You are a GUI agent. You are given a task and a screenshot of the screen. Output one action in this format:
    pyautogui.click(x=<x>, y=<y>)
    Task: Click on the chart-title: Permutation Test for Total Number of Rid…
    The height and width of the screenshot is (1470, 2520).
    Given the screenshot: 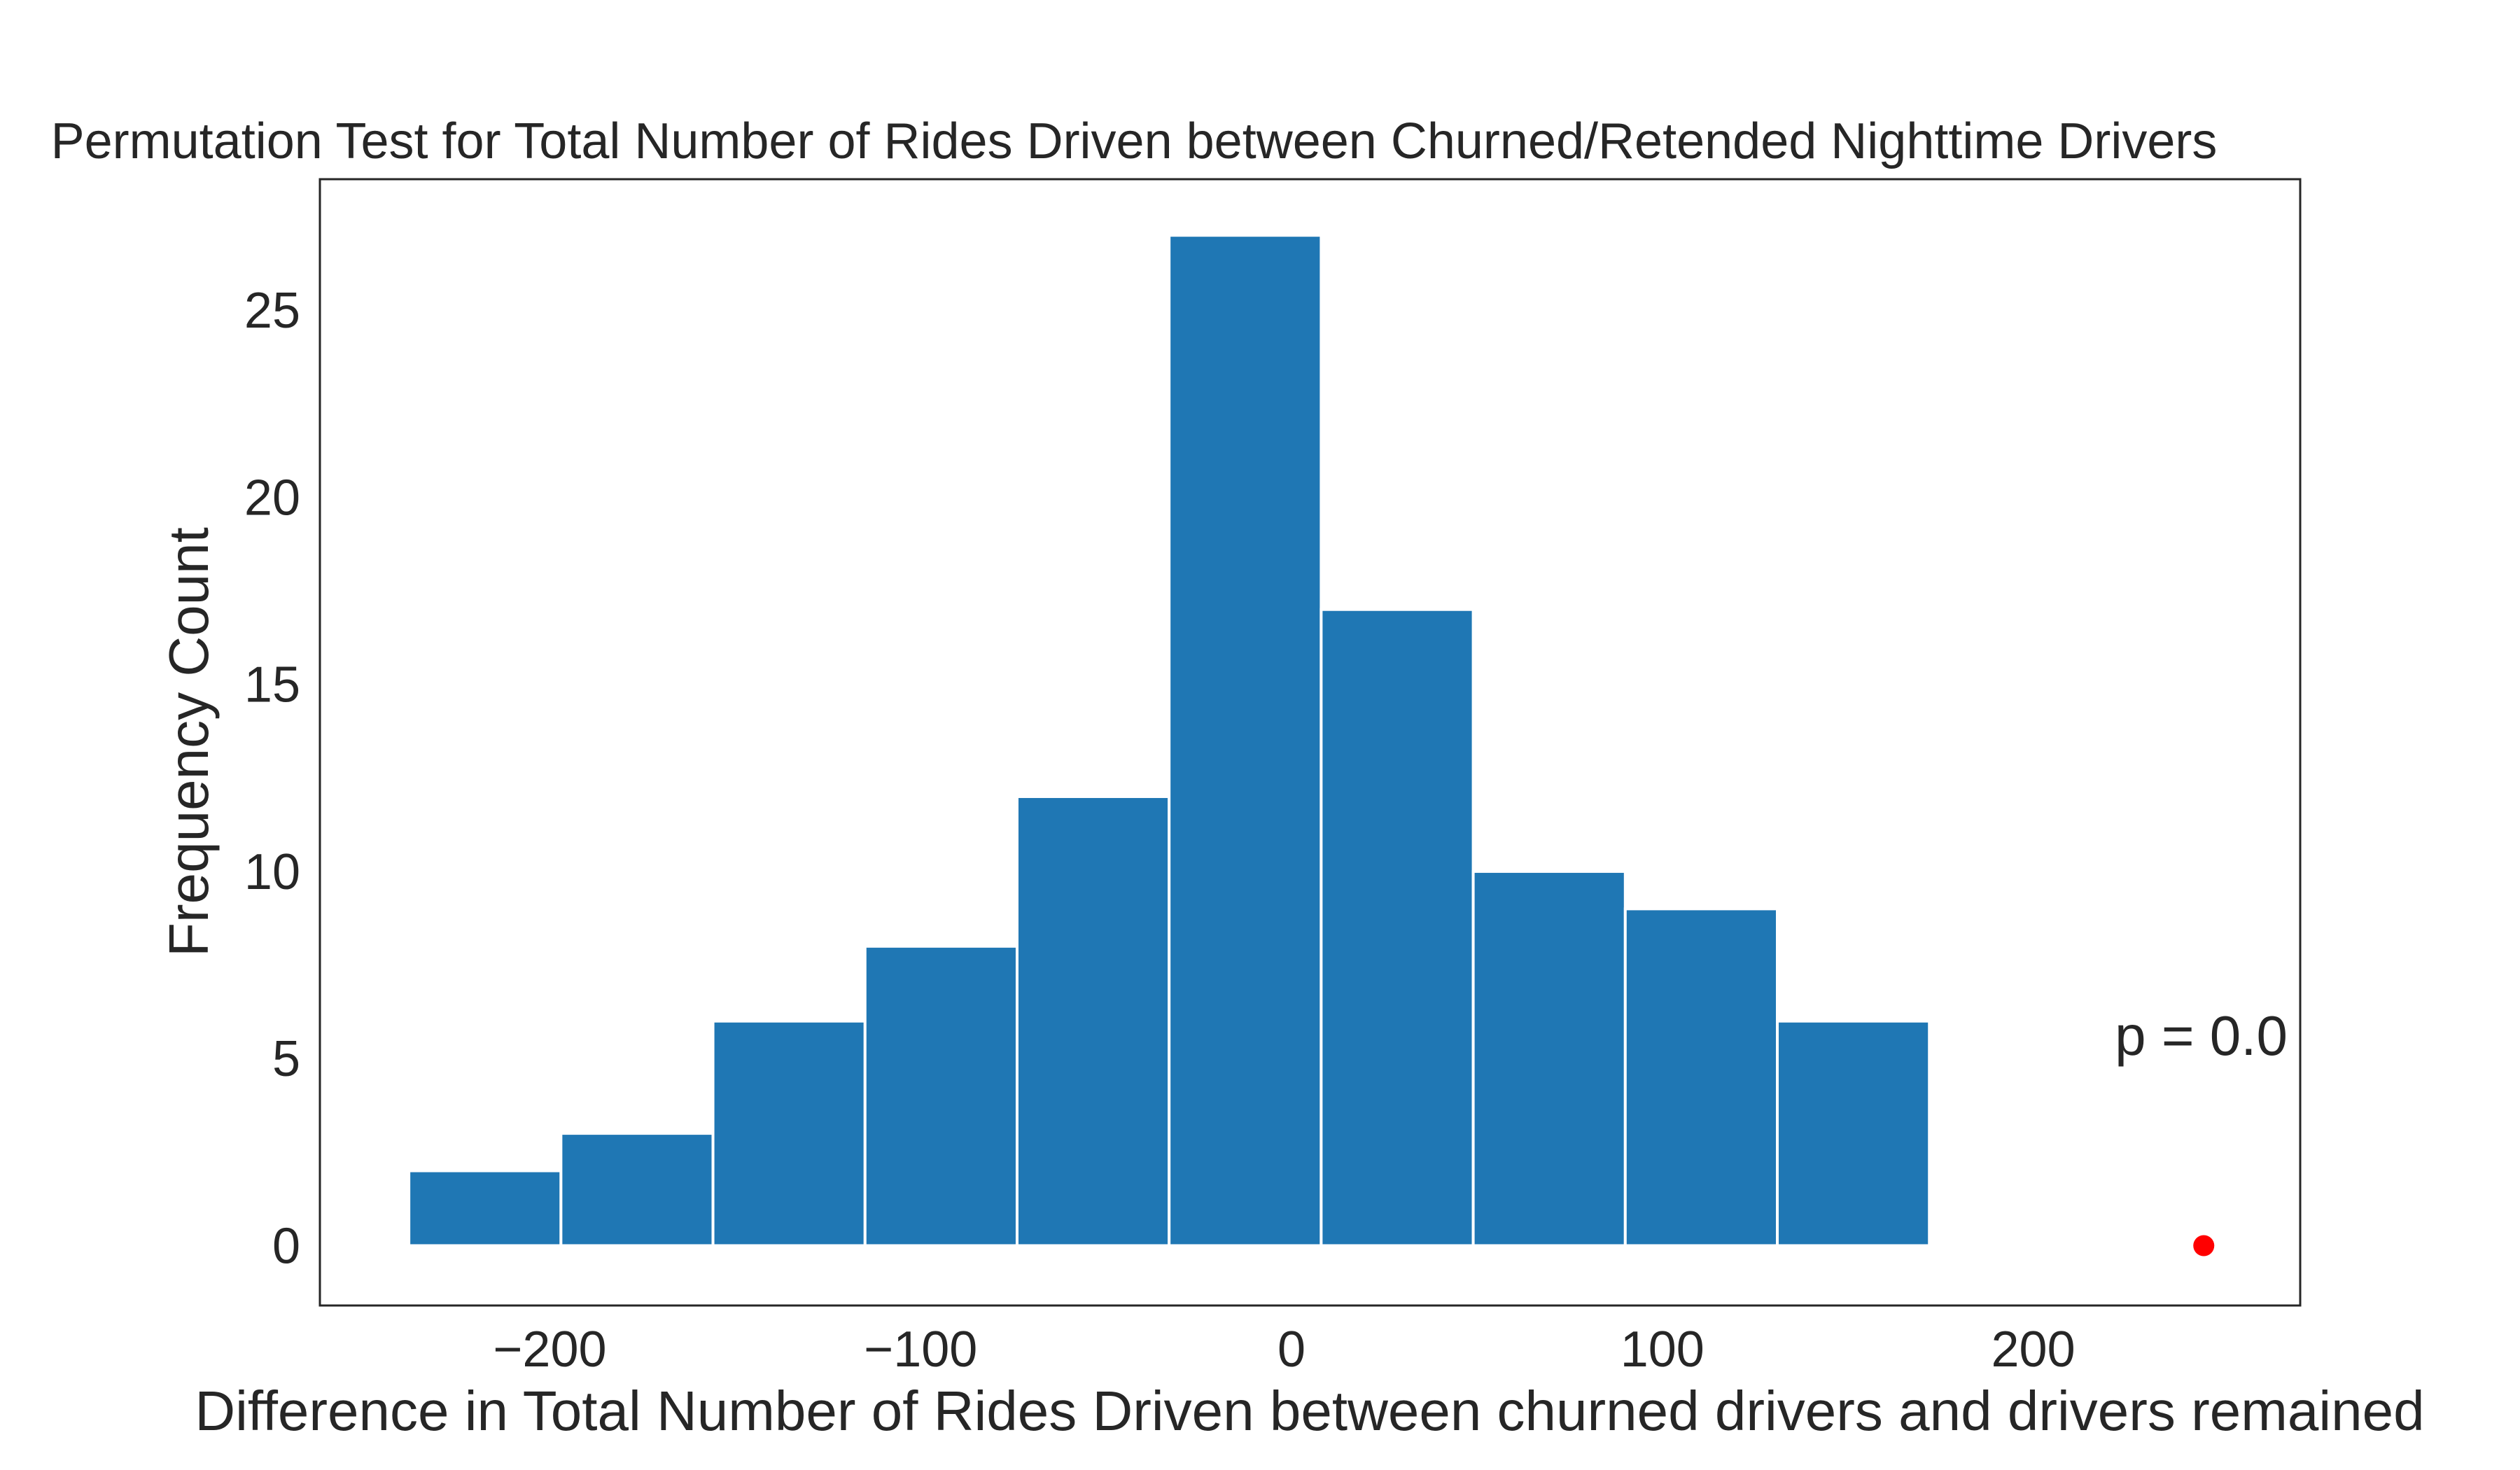 What is the action you would take?
    pyautogui.click(x=1134, y=141)
    